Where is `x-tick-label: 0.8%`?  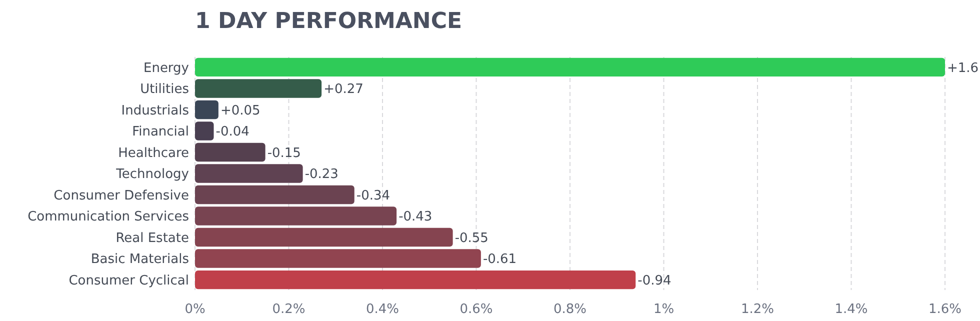 x-tick-label: 0.8% is located at coordinates (570, 309).